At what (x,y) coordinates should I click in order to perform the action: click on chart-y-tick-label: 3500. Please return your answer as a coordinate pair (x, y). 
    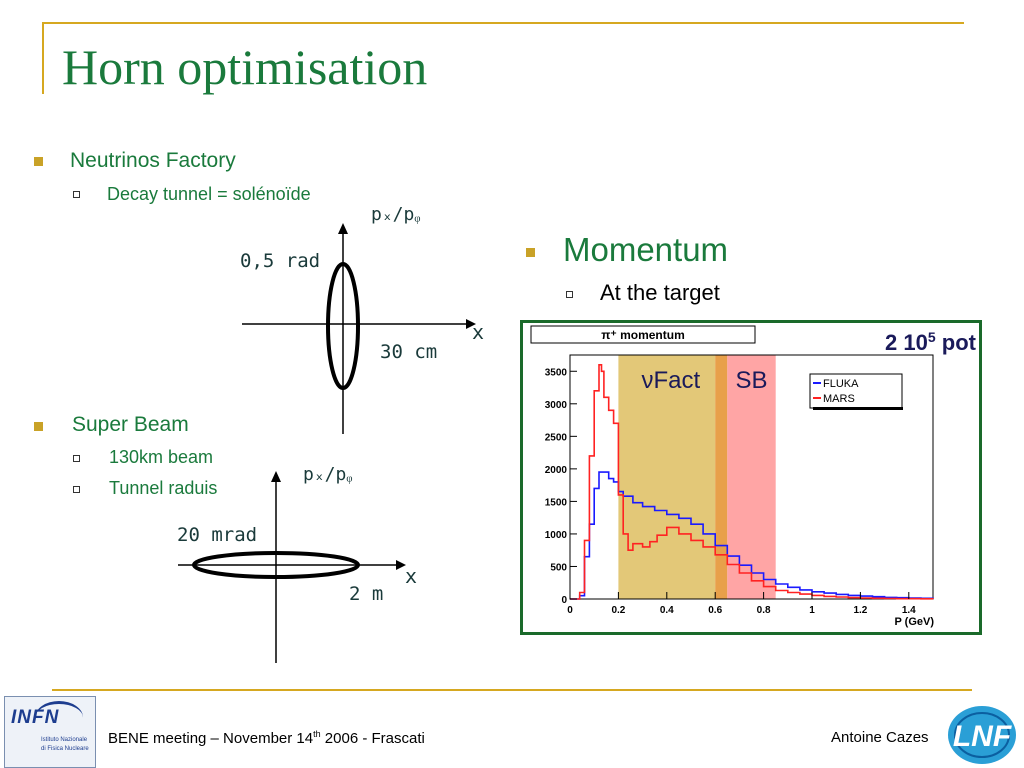
    Looking at the image, I should click on (556, 372).